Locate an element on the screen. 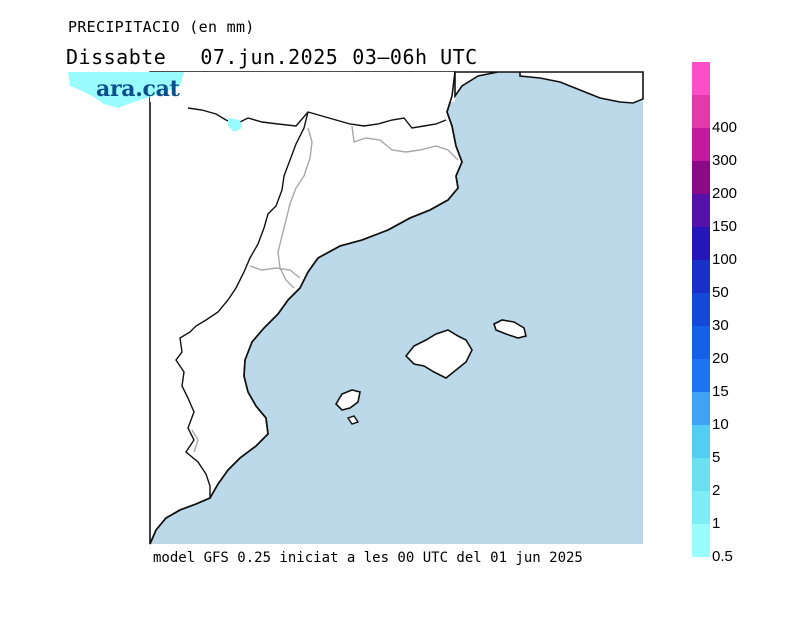 This screenshot has height=621, width=800. island-menorca is located at coordinates (510, 329).